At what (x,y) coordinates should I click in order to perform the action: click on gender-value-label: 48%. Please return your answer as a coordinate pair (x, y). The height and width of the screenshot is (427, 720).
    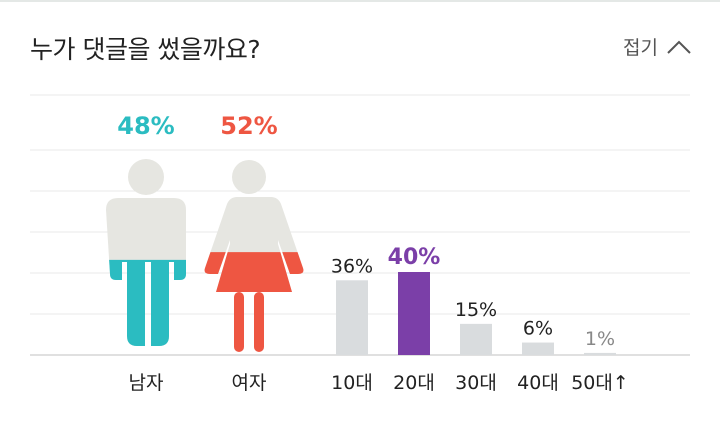
    Looking at the image, I should click on (145, 126).